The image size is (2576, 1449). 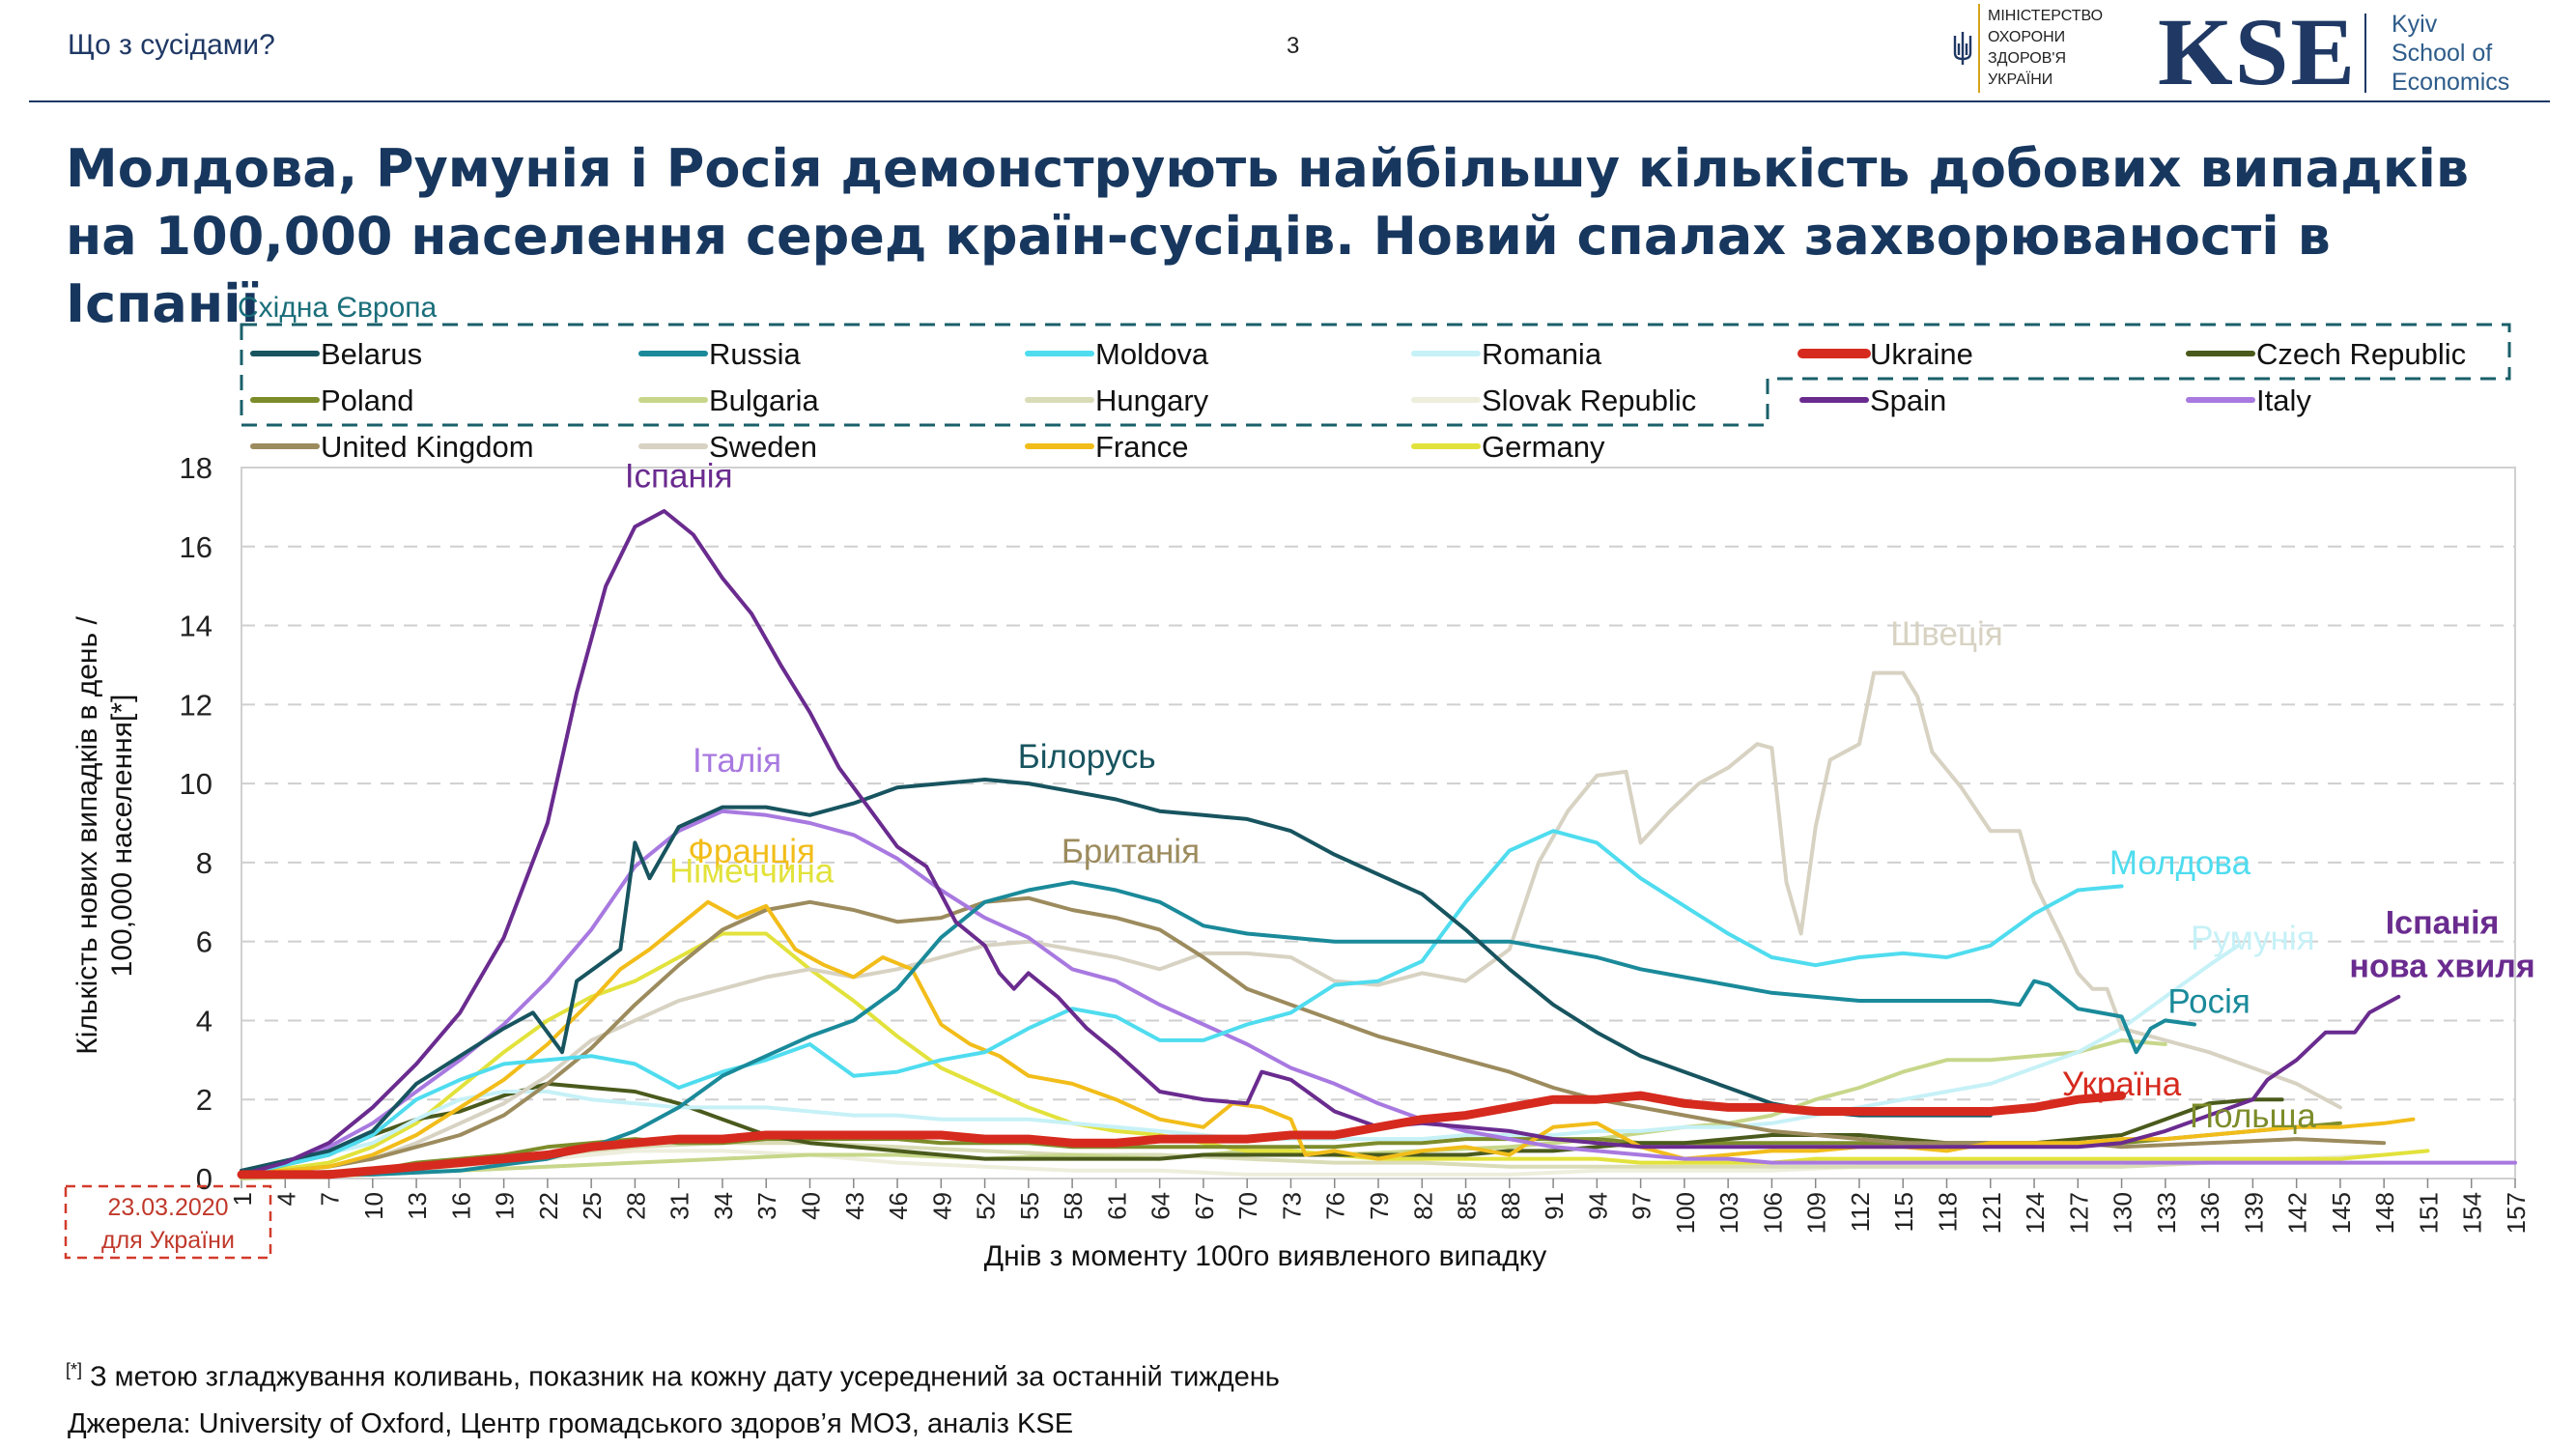 What do you see at coordinates (2384, 1213) in the screenshot?
I see `x-tick-label: 148` at bounding box center [2384, 1213].